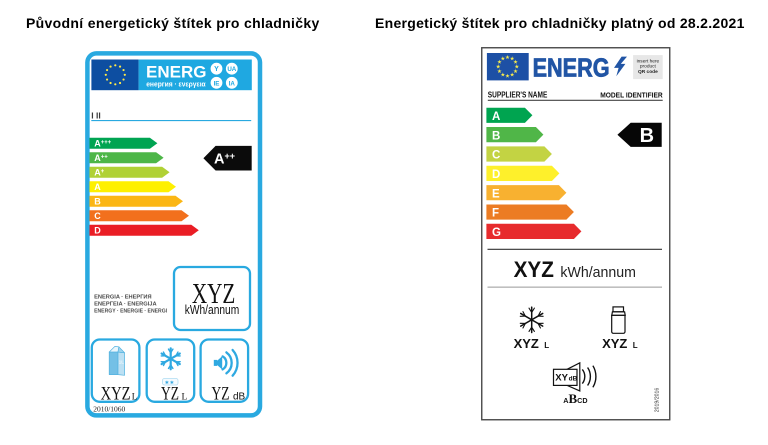  I want to click on svg-text: Y, so click(216, 69).